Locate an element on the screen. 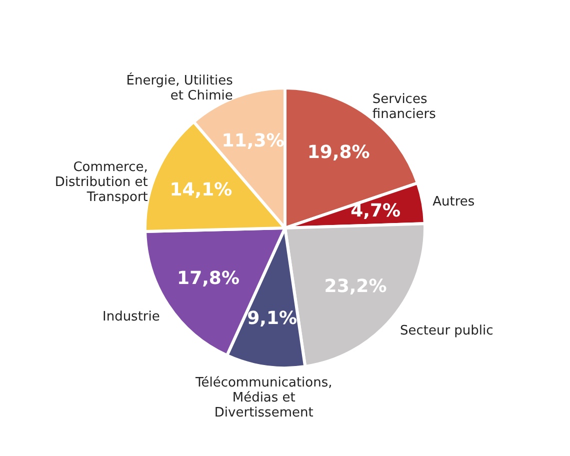  slice-label: Énergie, Utilities et Chimie is located at coordinates (180, 87).